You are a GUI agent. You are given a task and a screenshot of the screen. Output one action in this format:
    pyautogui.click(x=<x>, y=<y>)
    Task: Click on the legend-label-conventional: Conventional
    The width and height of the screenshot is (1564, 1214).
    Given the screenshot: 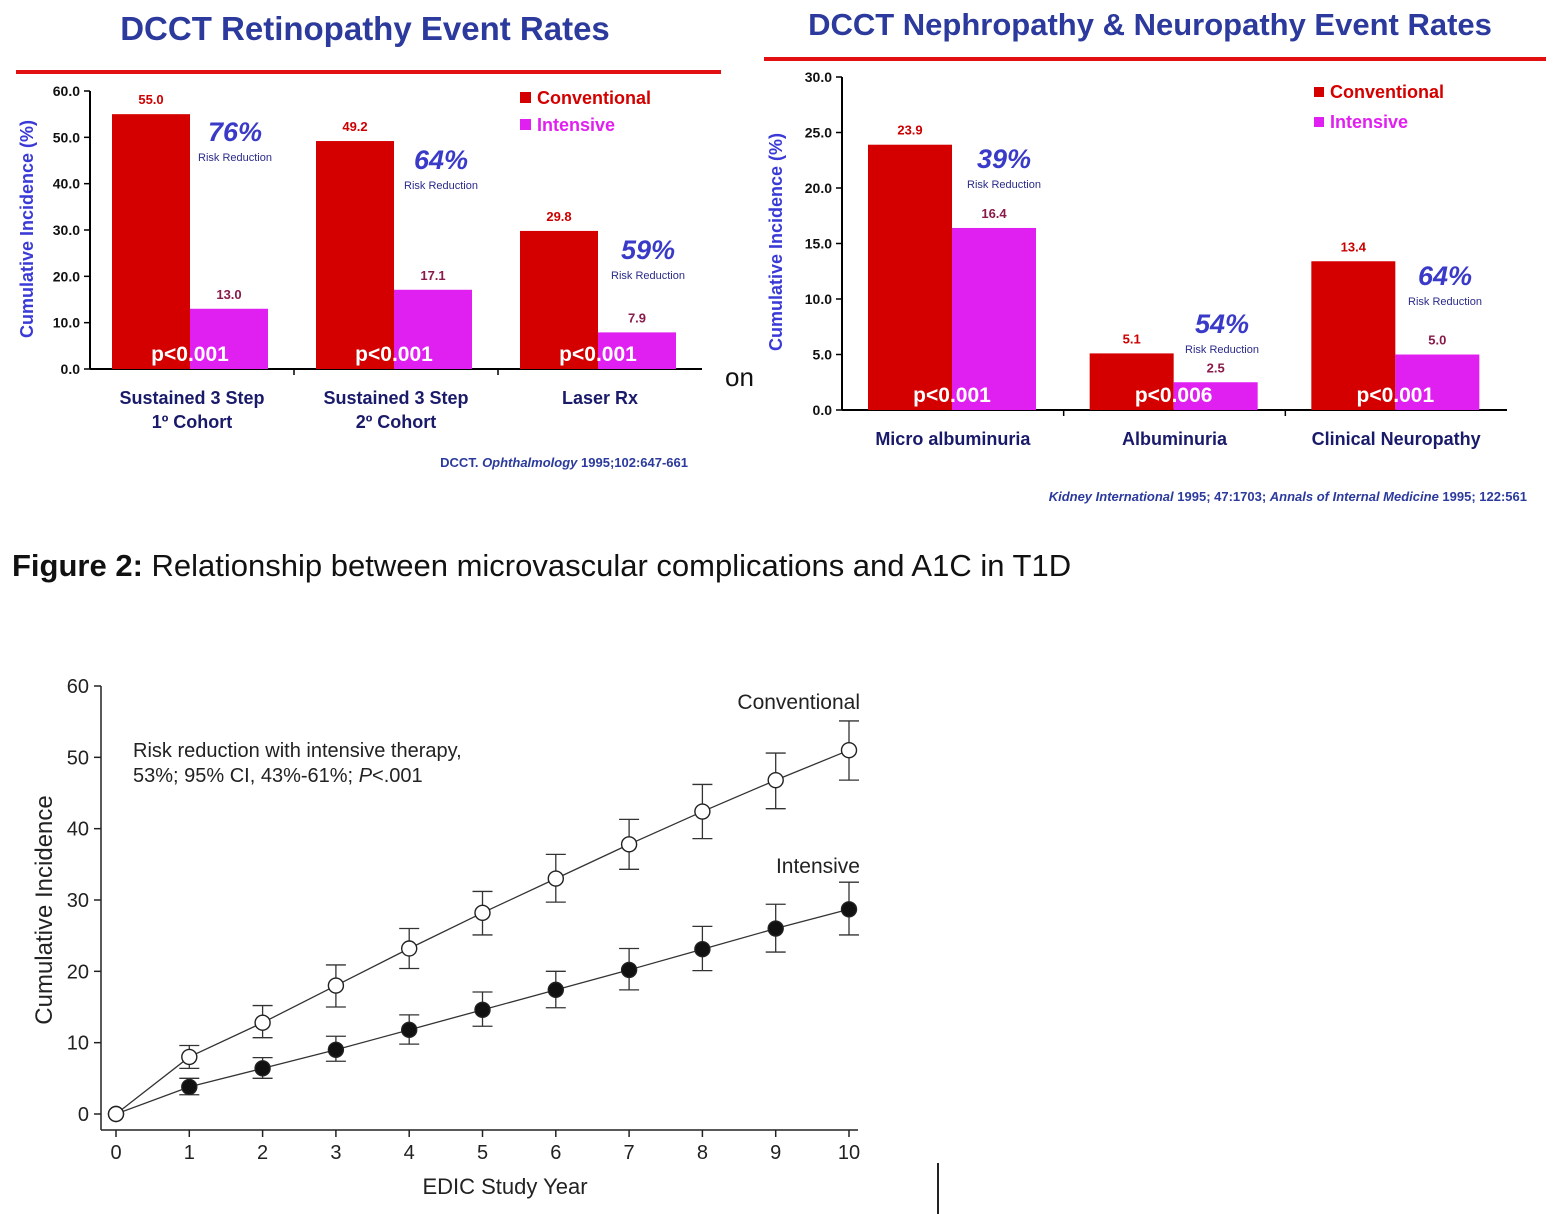 What is the action you would take?
    pyautogui.click(x=1387, y=92)
    